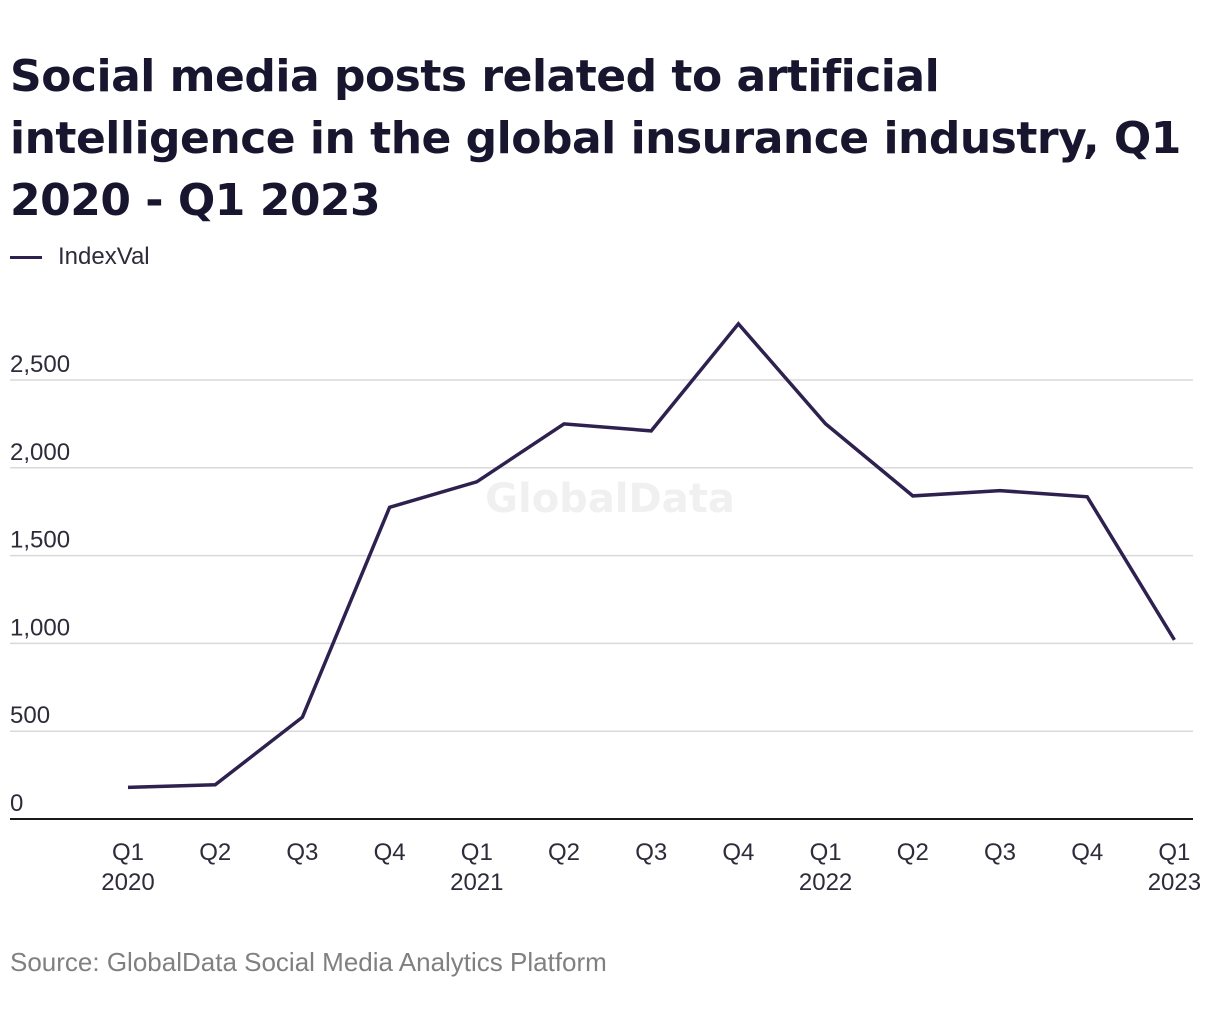 The image size is (1220, 1020). I want to click on x-tick-year-label: 2022, so click(825, 882).